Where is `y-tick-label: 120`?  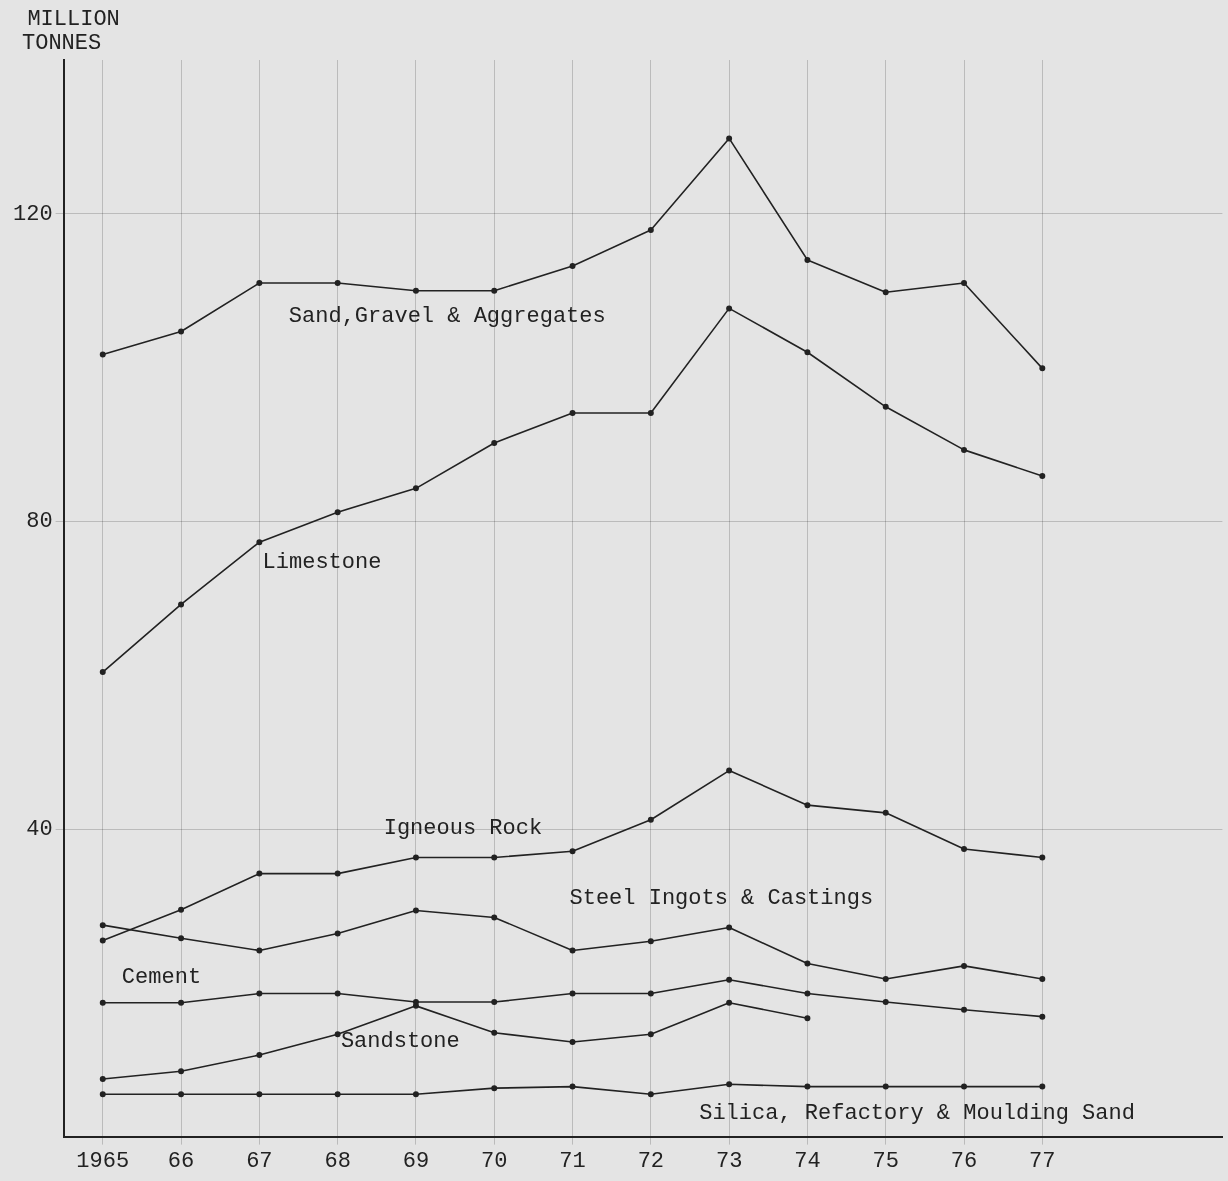
y-tick-label: 120 is located at coordinates (33, 214).